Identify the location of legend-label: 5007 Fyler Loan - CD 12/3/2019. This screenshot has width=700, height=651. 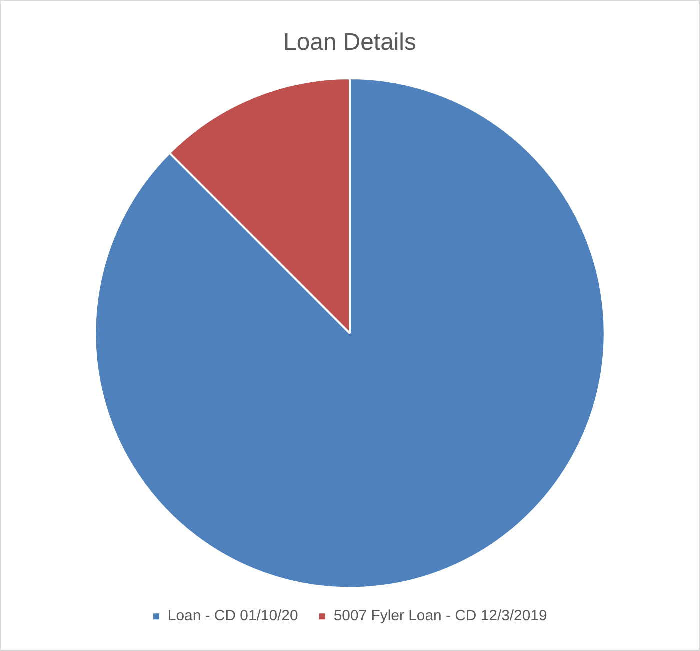
(441, 616).